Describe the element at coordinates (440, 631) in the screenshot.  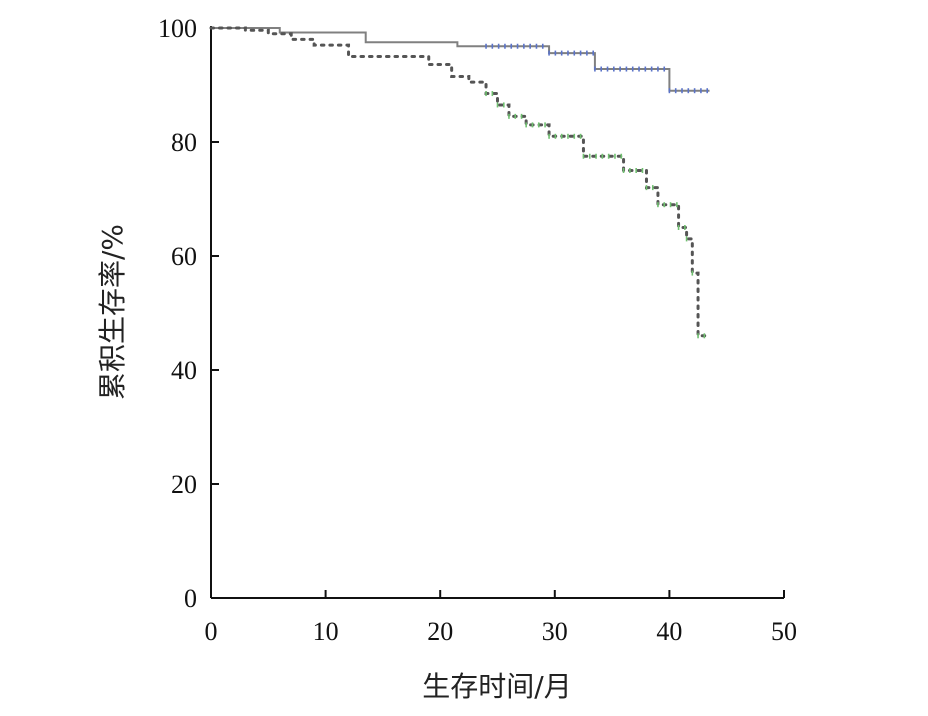
I see `x-tick-label: 20` at that location.